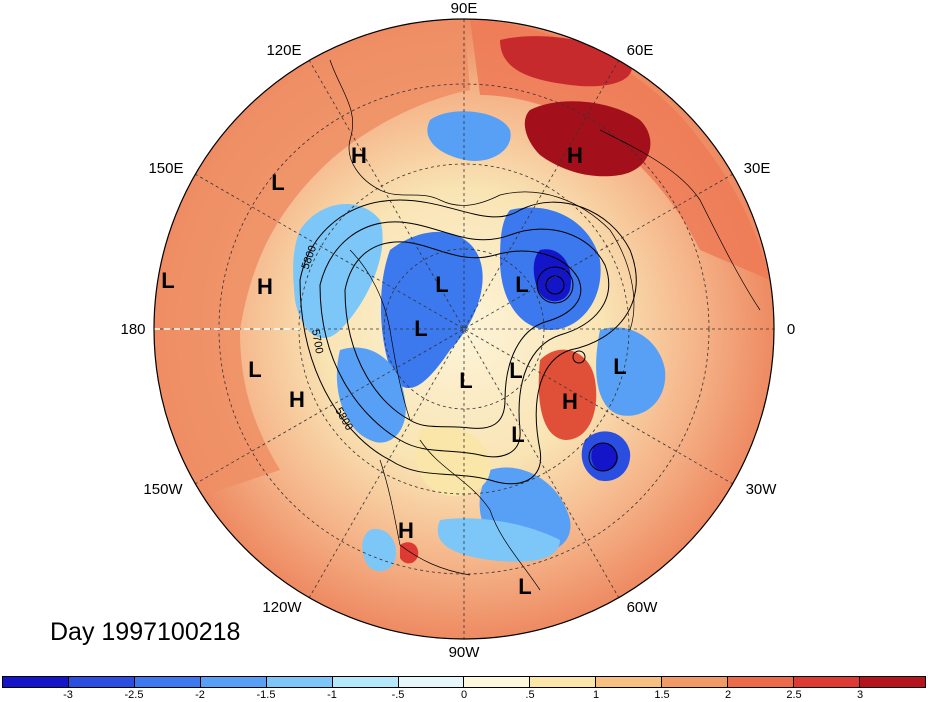 The image size is (928, 702). What do you see at coordinates (728, 695) in the screenshot?
I see `colorbar-tick-label: 2` at bounding box center [728, 695].